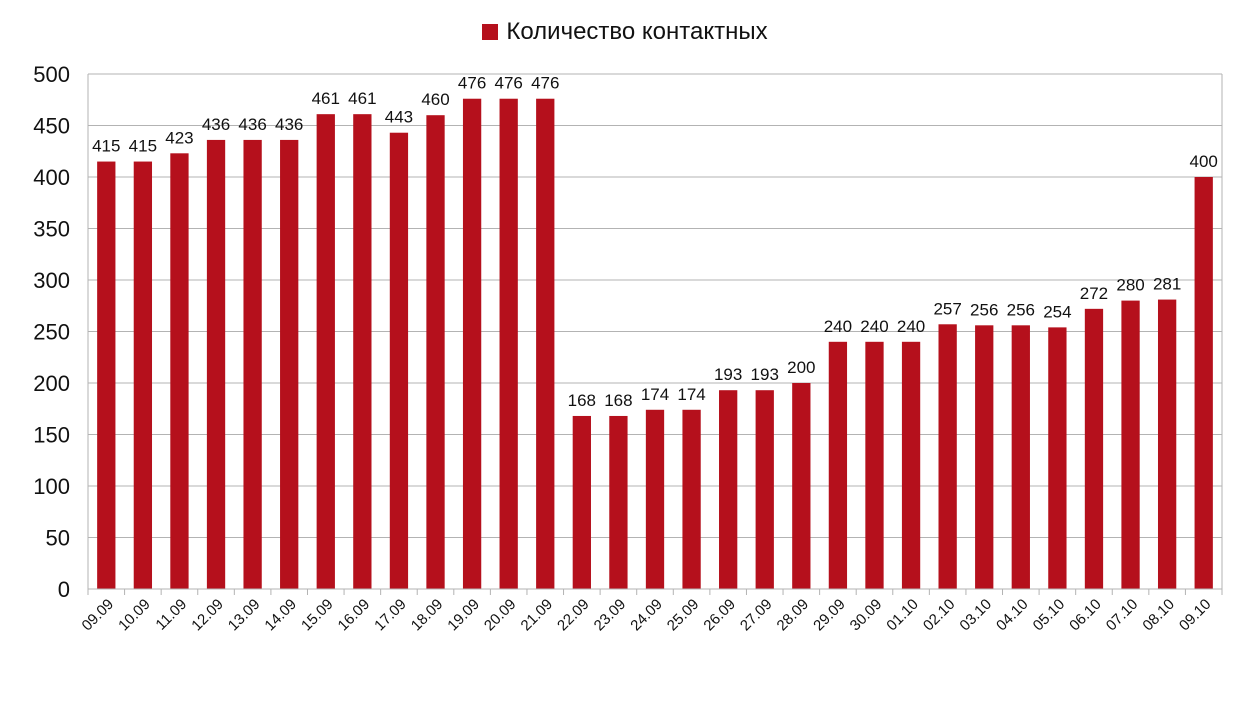 Image resolution: width=1250 pixels, height=704 pixels. I want to click on x-tick-label: 16.09, so click(354, 615).